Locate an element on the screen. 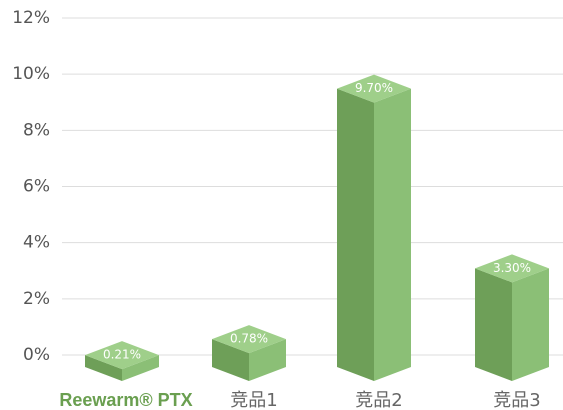 This screenshot has height=410, width=563. y-tick-label: 10% is located at coordinates (31, 74).